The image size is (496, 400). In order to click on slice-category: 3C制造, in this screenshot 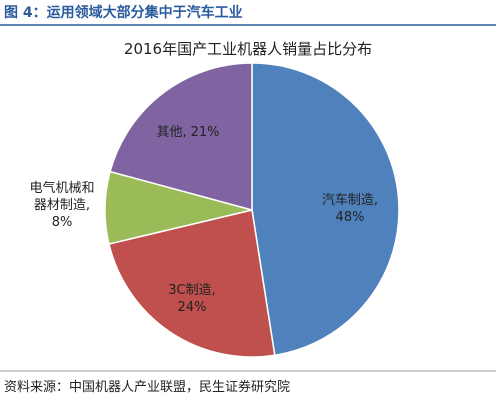, I will do `click(192, 290)`.